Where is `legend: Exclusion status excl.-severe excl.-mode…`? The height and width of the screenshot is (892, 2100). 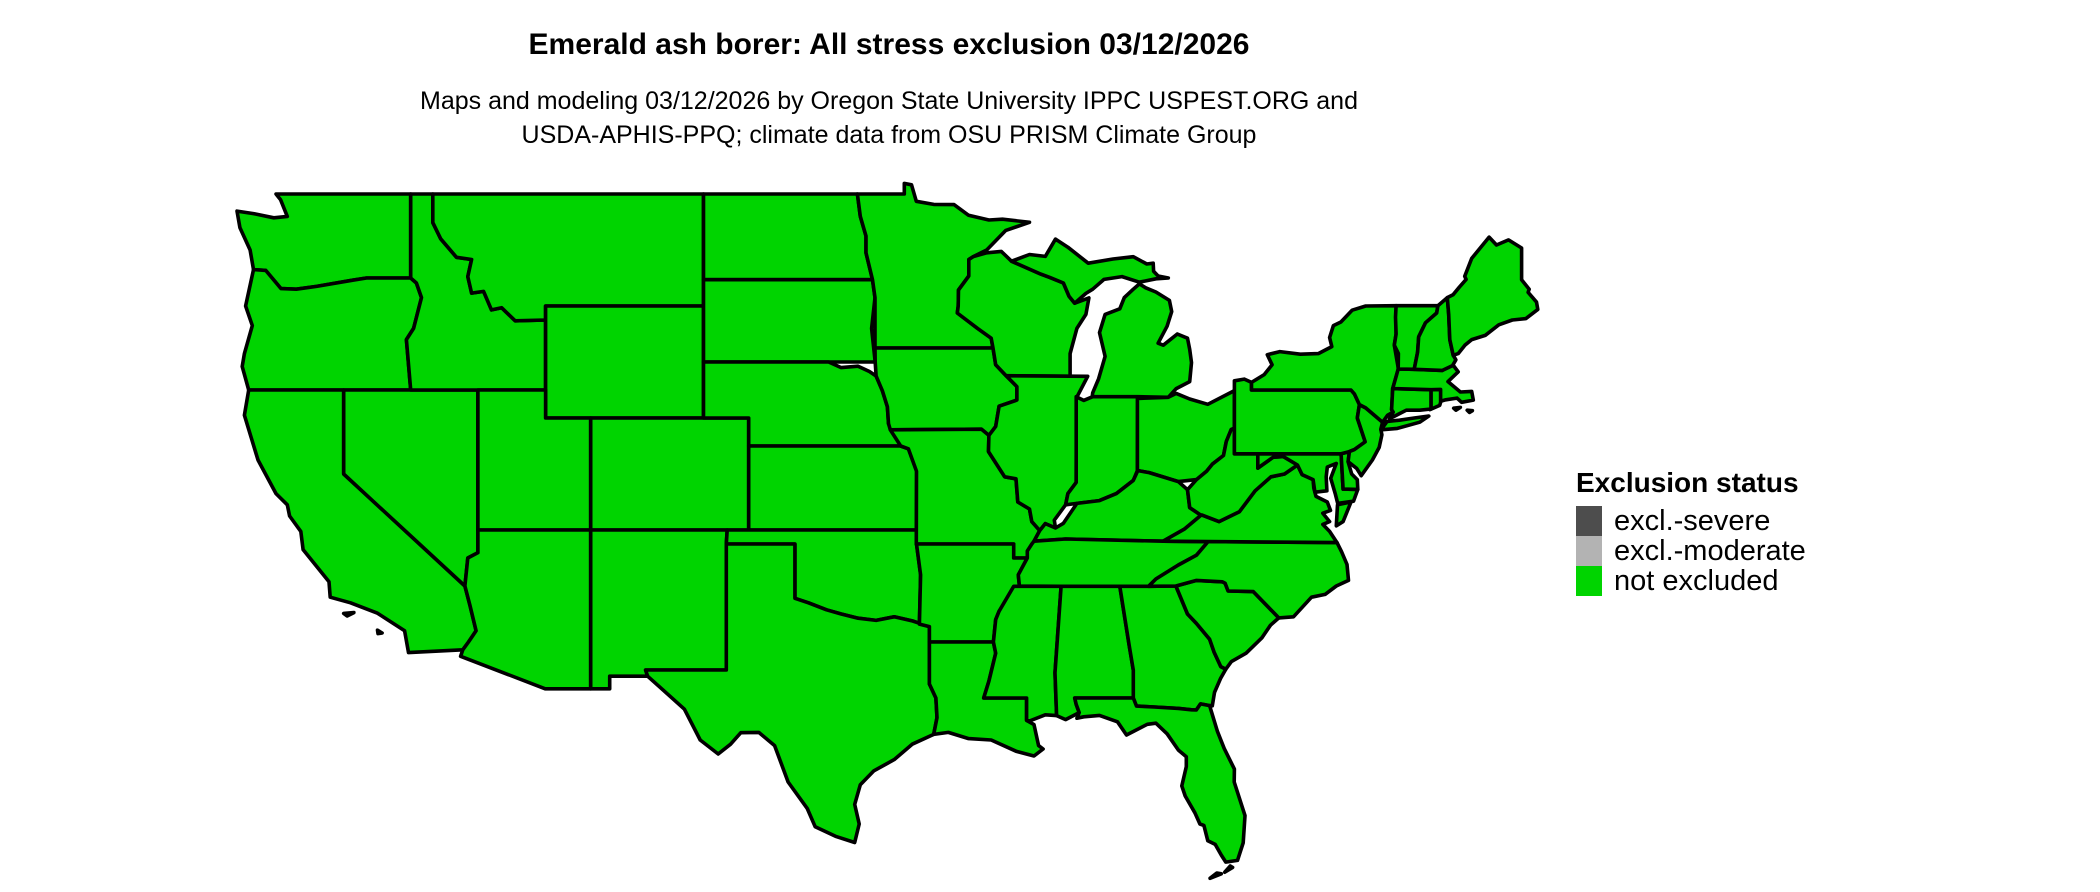
legend: Exclusion status excl.-severe excl.-mode… is located at coordinates (1691, 532).